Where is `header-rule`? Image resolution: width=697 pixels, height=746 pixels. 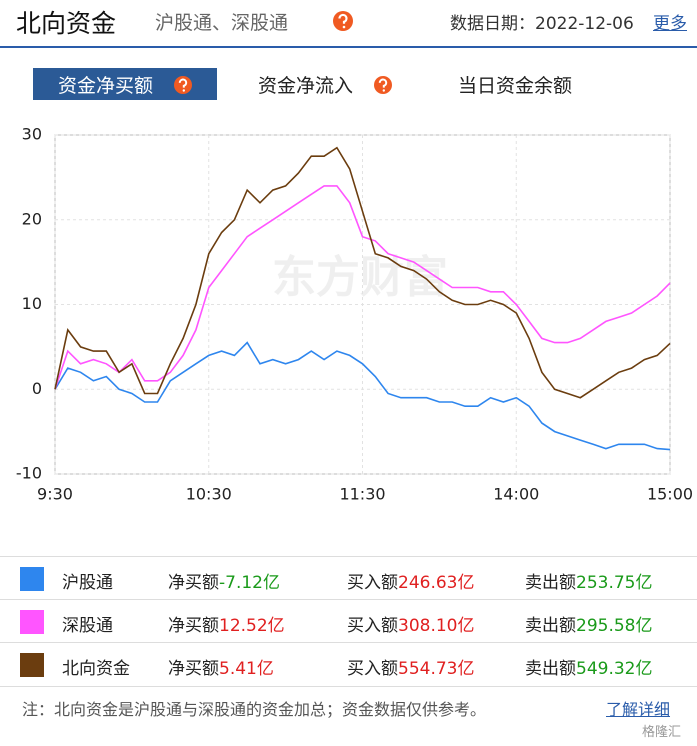
header-rule is located at coordinates (348, 47).